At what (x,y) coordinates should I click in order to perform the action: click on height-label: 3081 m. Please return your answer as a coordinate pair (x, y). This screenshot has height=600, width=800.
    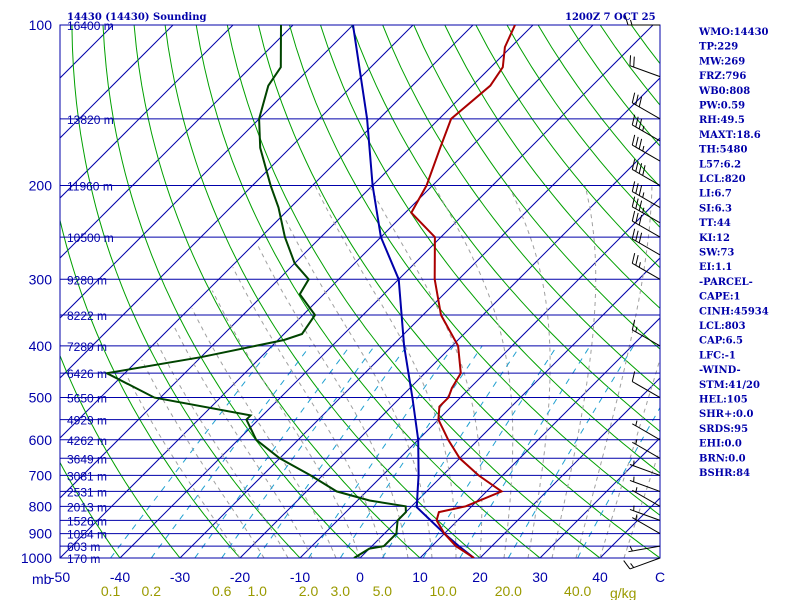
    Looking at the image, I should click on (87, 476).